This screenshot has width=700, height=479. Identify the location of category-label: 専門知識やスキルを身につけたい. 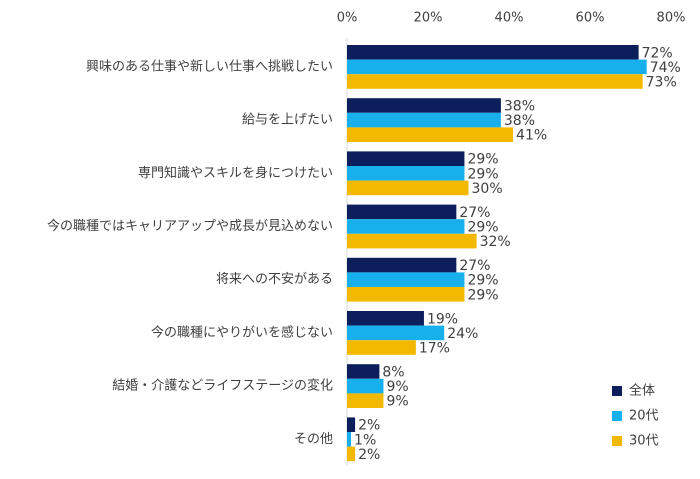
(235, 173).